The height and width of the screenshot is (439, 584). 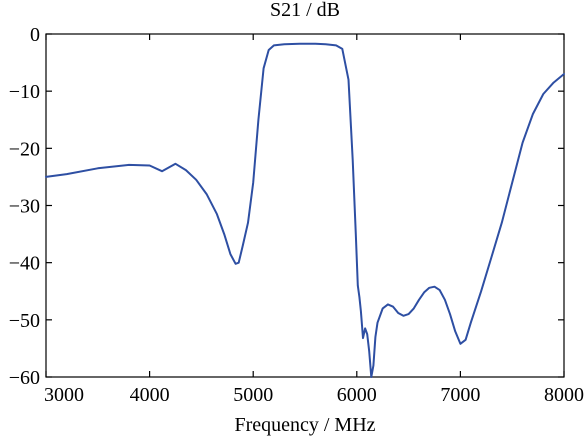 I want to click on y-tick-label: −40, so click(x=24, y=264).